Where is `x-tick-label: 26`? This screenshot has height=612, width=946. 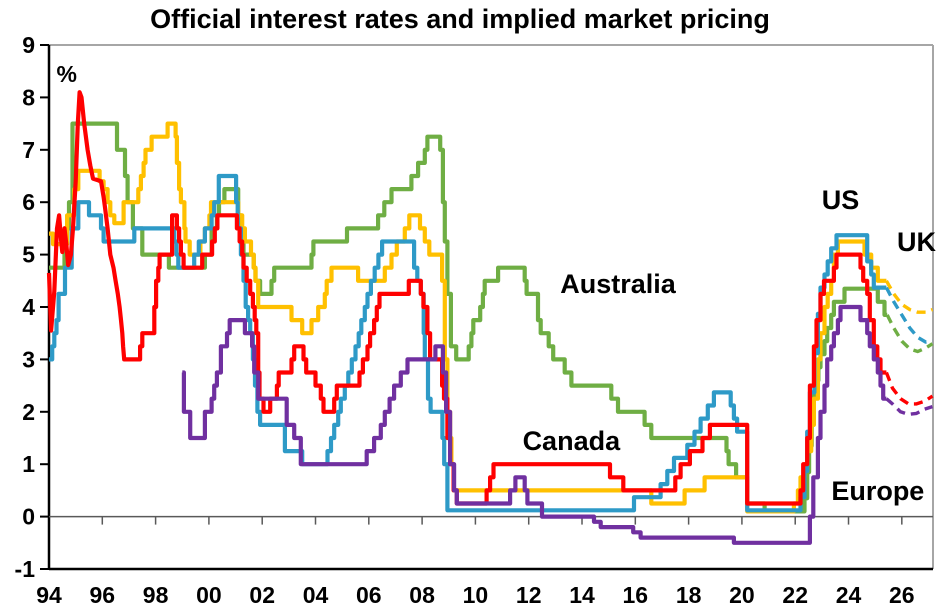 x-tick-label: 26 is located at coordinates (902, 595).